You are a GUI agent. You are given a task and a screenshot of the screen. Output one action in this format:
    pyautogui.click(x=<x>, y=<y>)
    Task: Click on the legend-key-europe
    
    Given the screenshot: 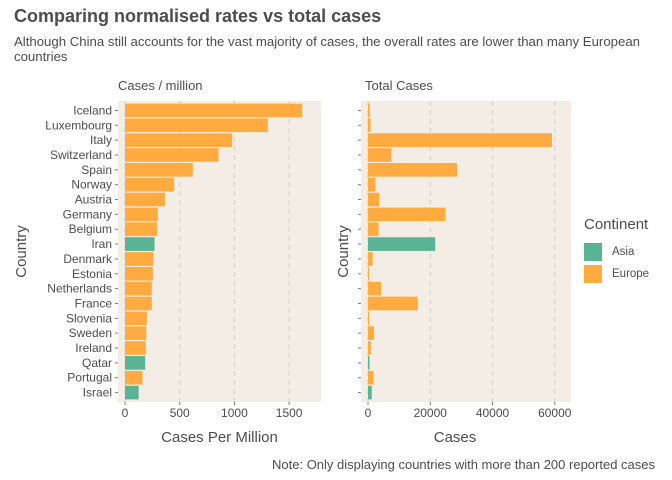 What is the action you would take?
    pyautogui.click(x=593, y=274)
    